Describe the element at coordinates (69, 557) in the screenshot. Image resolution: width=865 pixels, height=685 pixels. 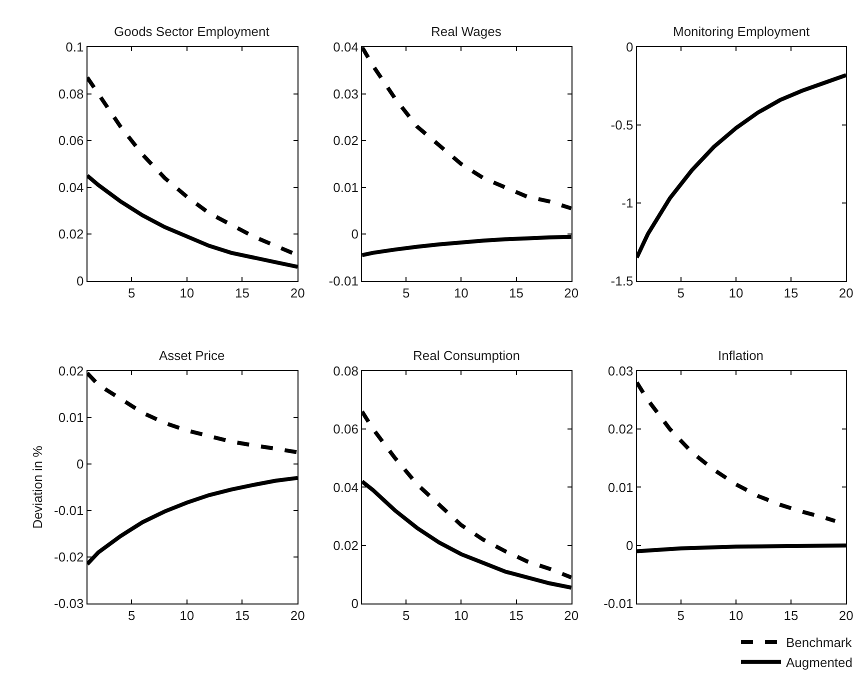
I see `y-tick-label: -0.02` at that location.